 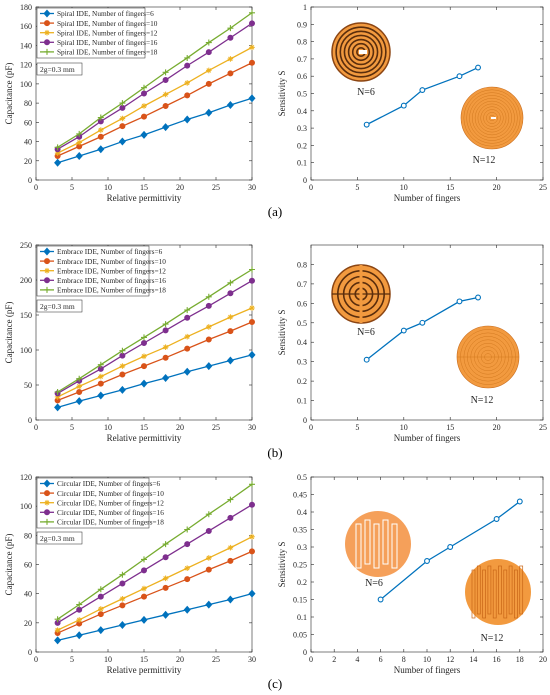 What do you see at coordinates (305, 180) in the screenshot?
I see `y-tick-label: 0` at bounding box center [305, 180].